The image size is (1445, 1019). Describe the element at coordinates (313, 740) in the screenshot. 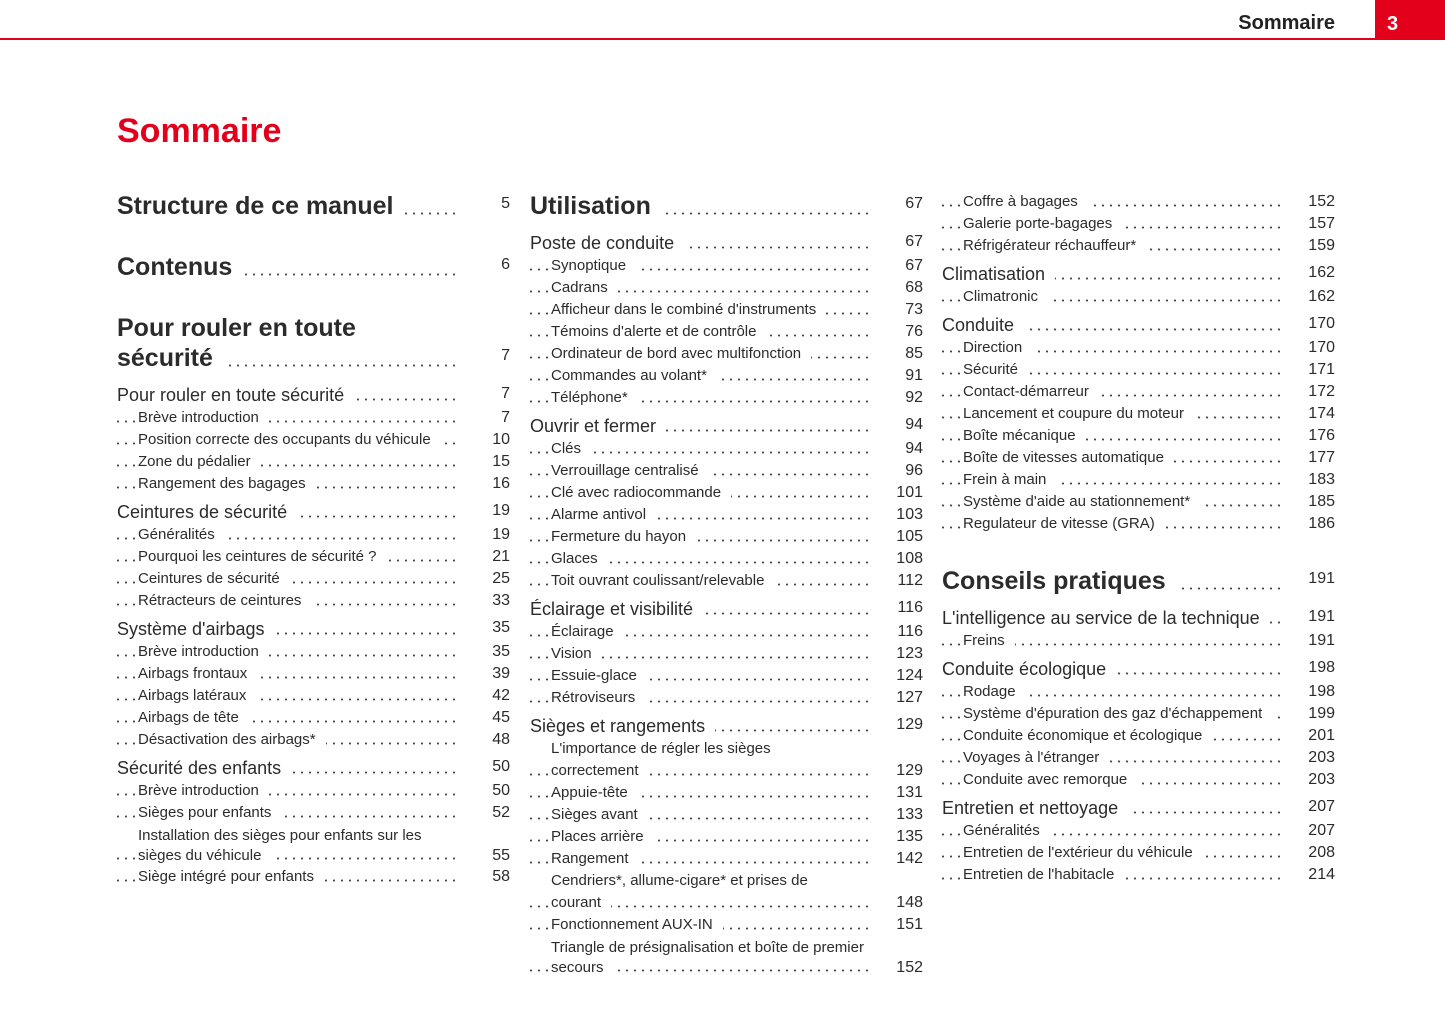

I see `toc-entry: Désactivation des airbags* 48` at that location.